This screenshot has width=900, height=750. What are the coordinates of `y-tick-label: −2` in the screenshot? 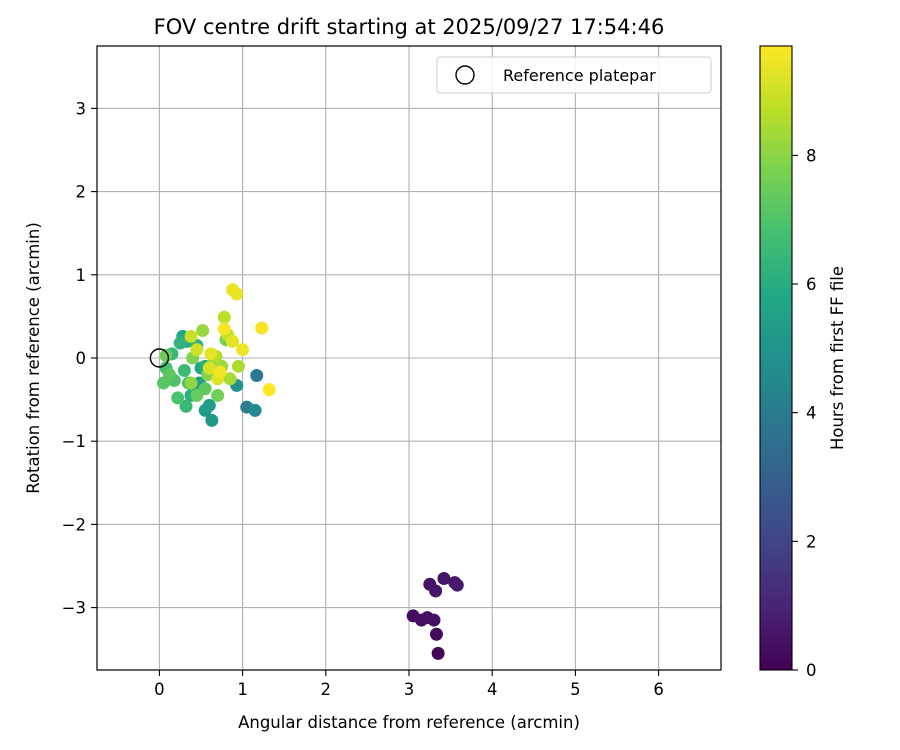 It's located at (74, 524).